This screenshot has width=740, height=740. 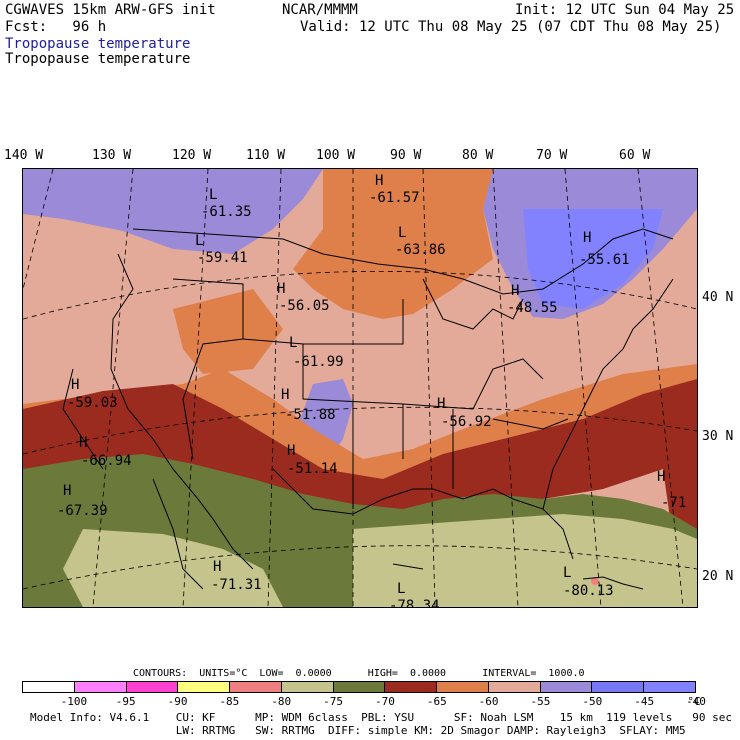 What do you see at coordinates (336, 155) in the screenshot?
I see `lon-label: 100 W` at bounding box center [336, 155].